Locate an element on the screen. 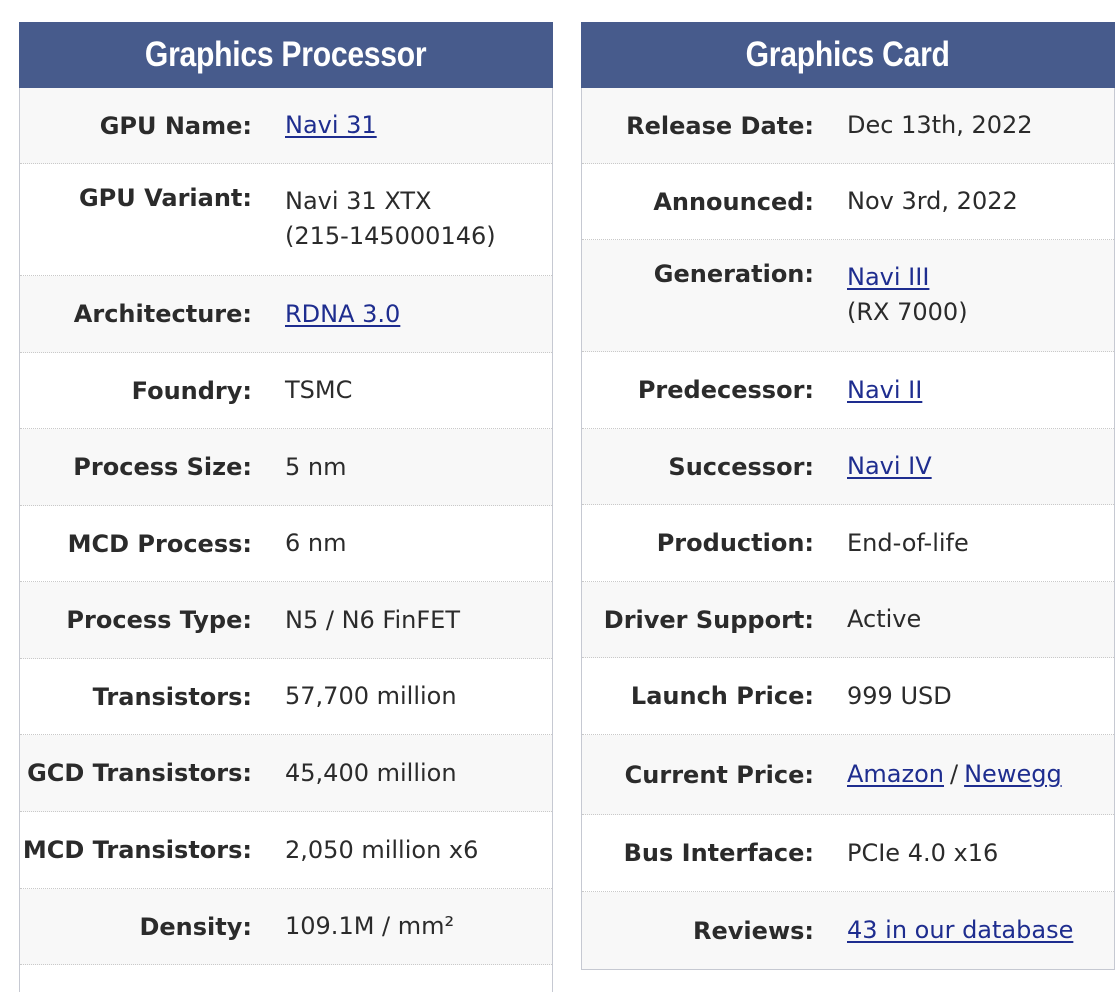 This screenshot has width=1116, height=992. graphics-processor-header: Graphics Processor is located at coordinates (286, 55).